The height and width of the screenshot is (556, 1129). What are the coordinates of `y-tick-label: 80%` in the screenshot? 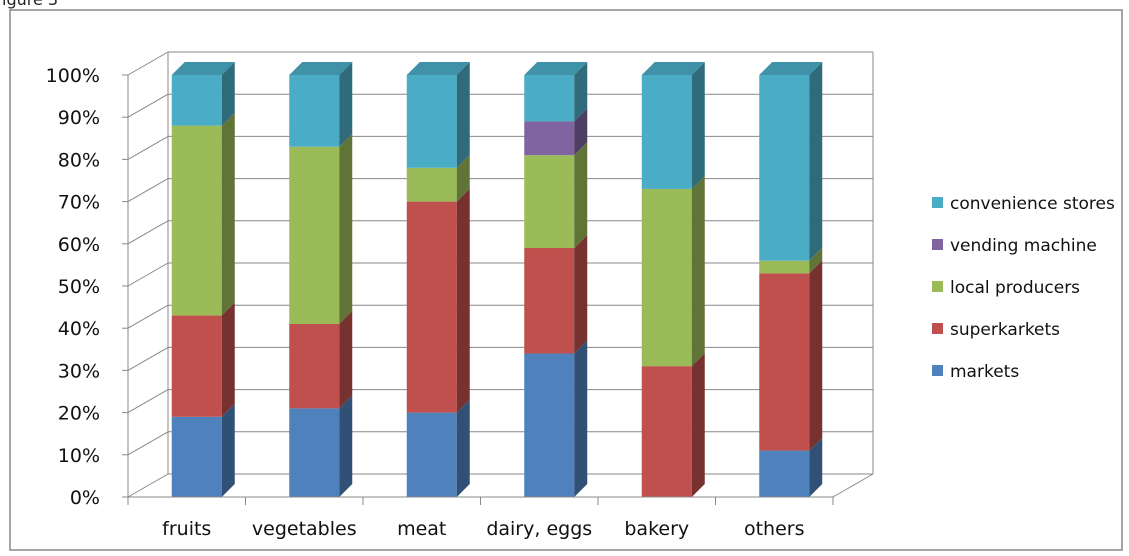 It's located at (79, 160).